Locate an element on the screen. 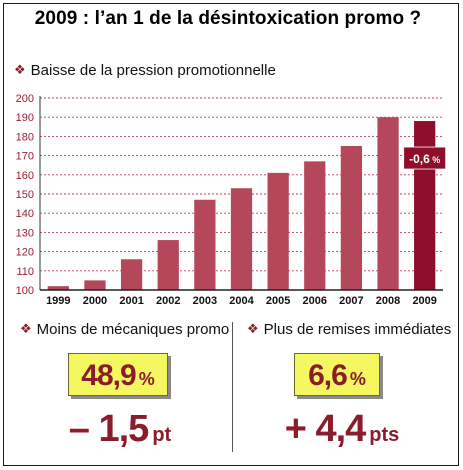 This screenshot has width=463, height=470. x-tick-label: 2000 is located at coordinates (95, 301).